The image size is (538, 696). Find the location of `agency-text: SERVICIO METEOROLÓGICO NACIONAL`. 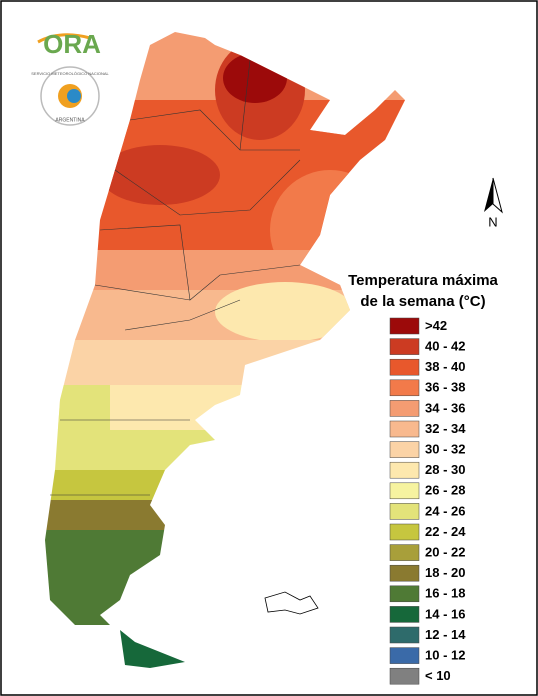

agency-text: SERVICIO METEOROLÓGICO NACIONAL is located at coordinates (70, 73).